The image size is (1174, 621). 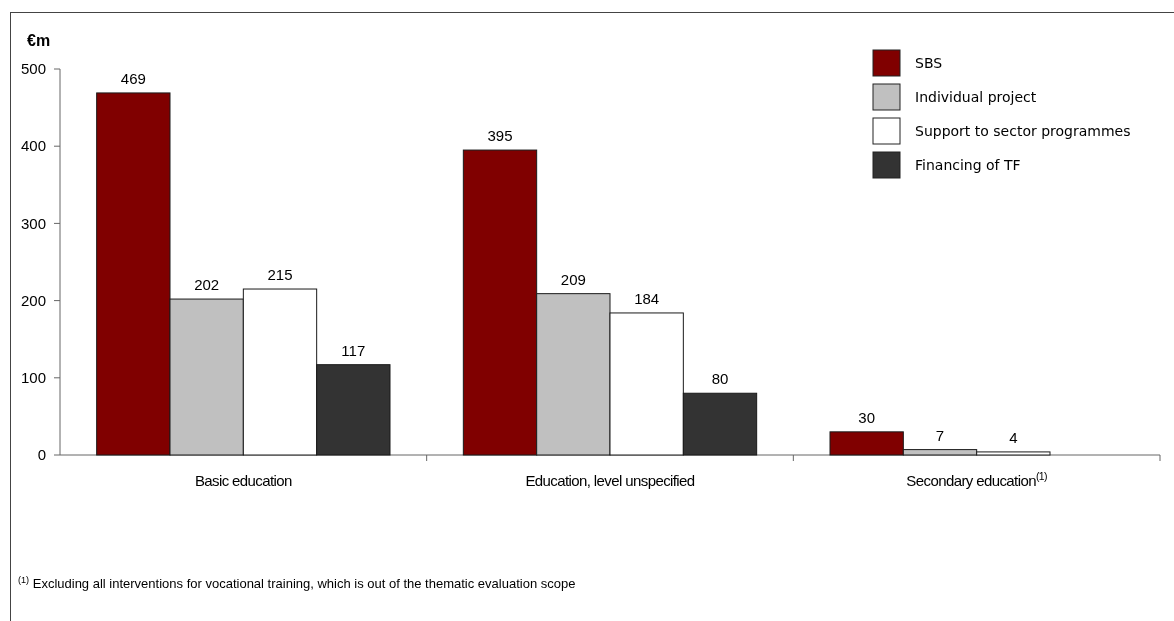 I want to click on data-label: 395, so click(x=500, y=136).